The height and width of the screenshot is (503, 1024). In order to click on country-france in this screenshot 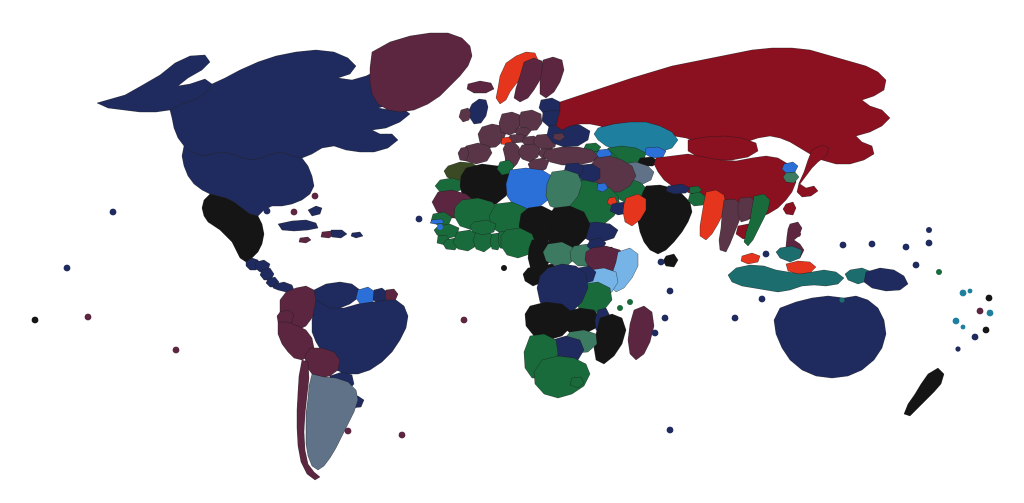, I will do `click(492, 136)`.